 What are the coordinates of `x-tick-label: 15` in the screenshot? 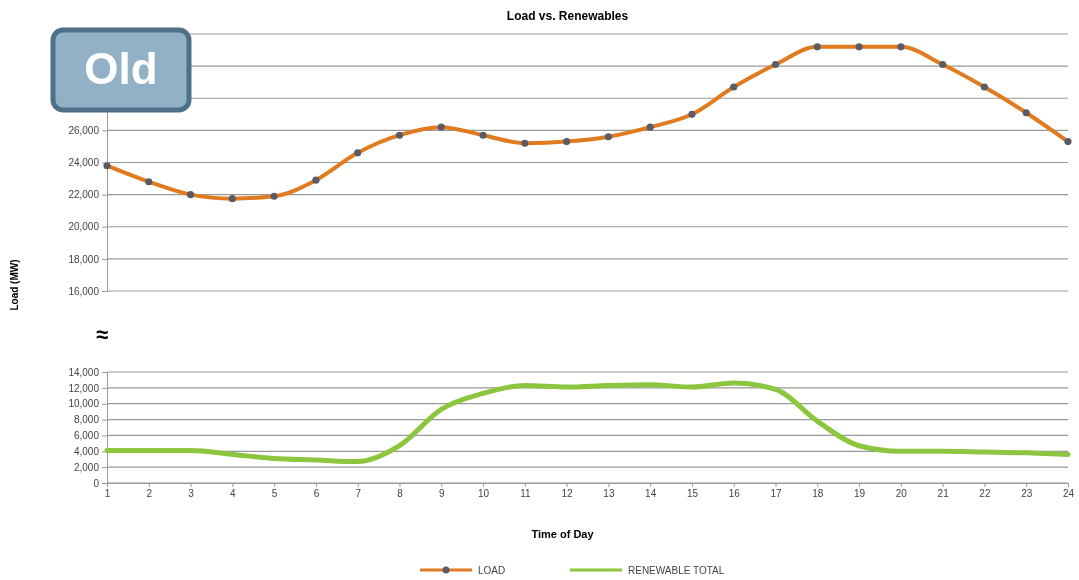 It's located at (692, 494).